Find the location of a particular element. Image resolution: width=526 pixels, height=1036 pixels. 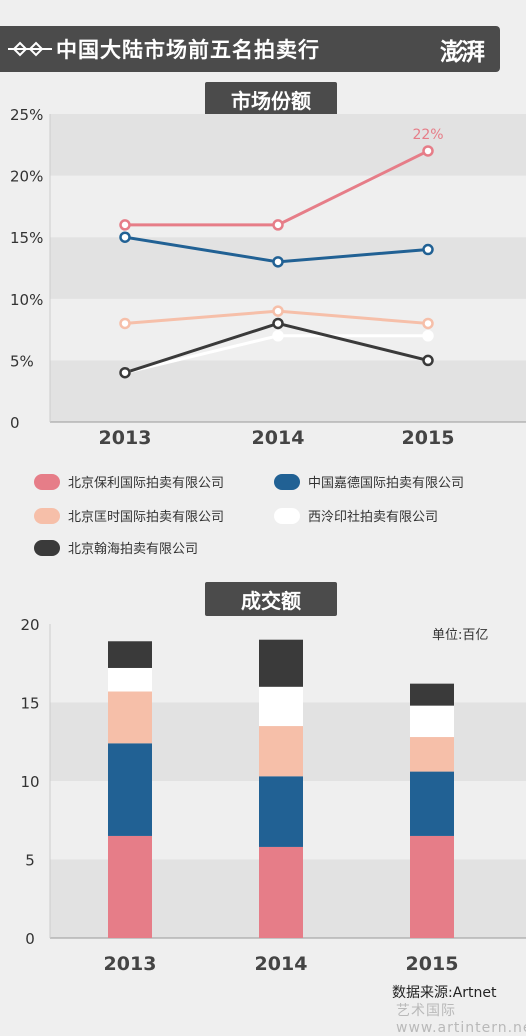

legend-label: 北京匡时国际拍卖有限公司 is located at coordinates (146, 517).